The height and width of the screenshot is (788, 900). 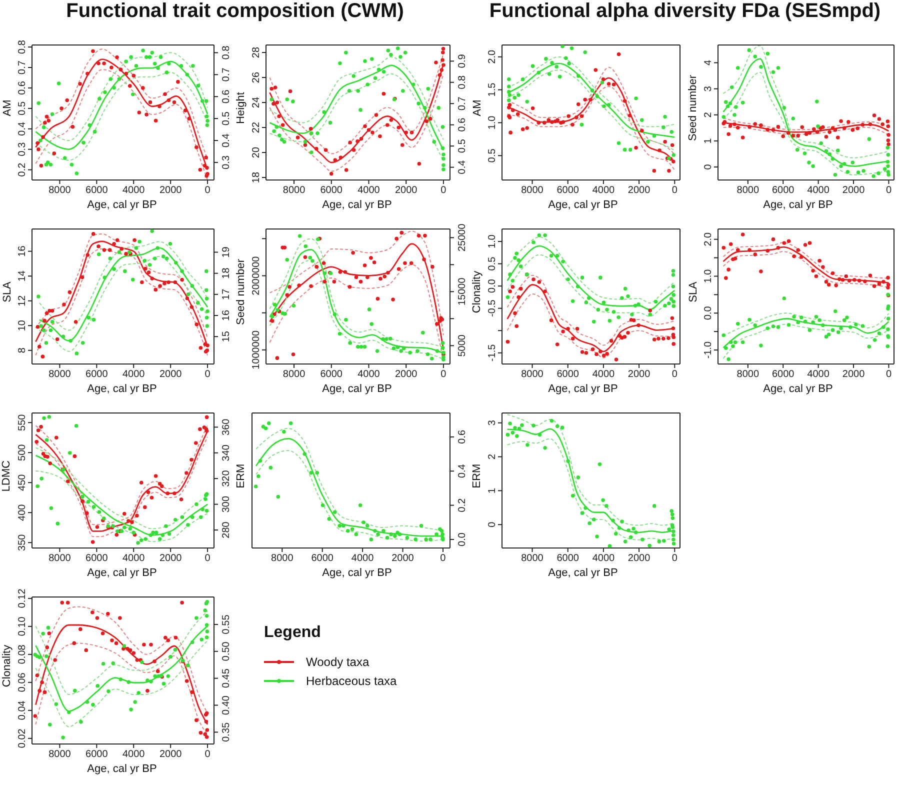 I want to click on y-tick-label: 0.08, so click(x=22, y=654).